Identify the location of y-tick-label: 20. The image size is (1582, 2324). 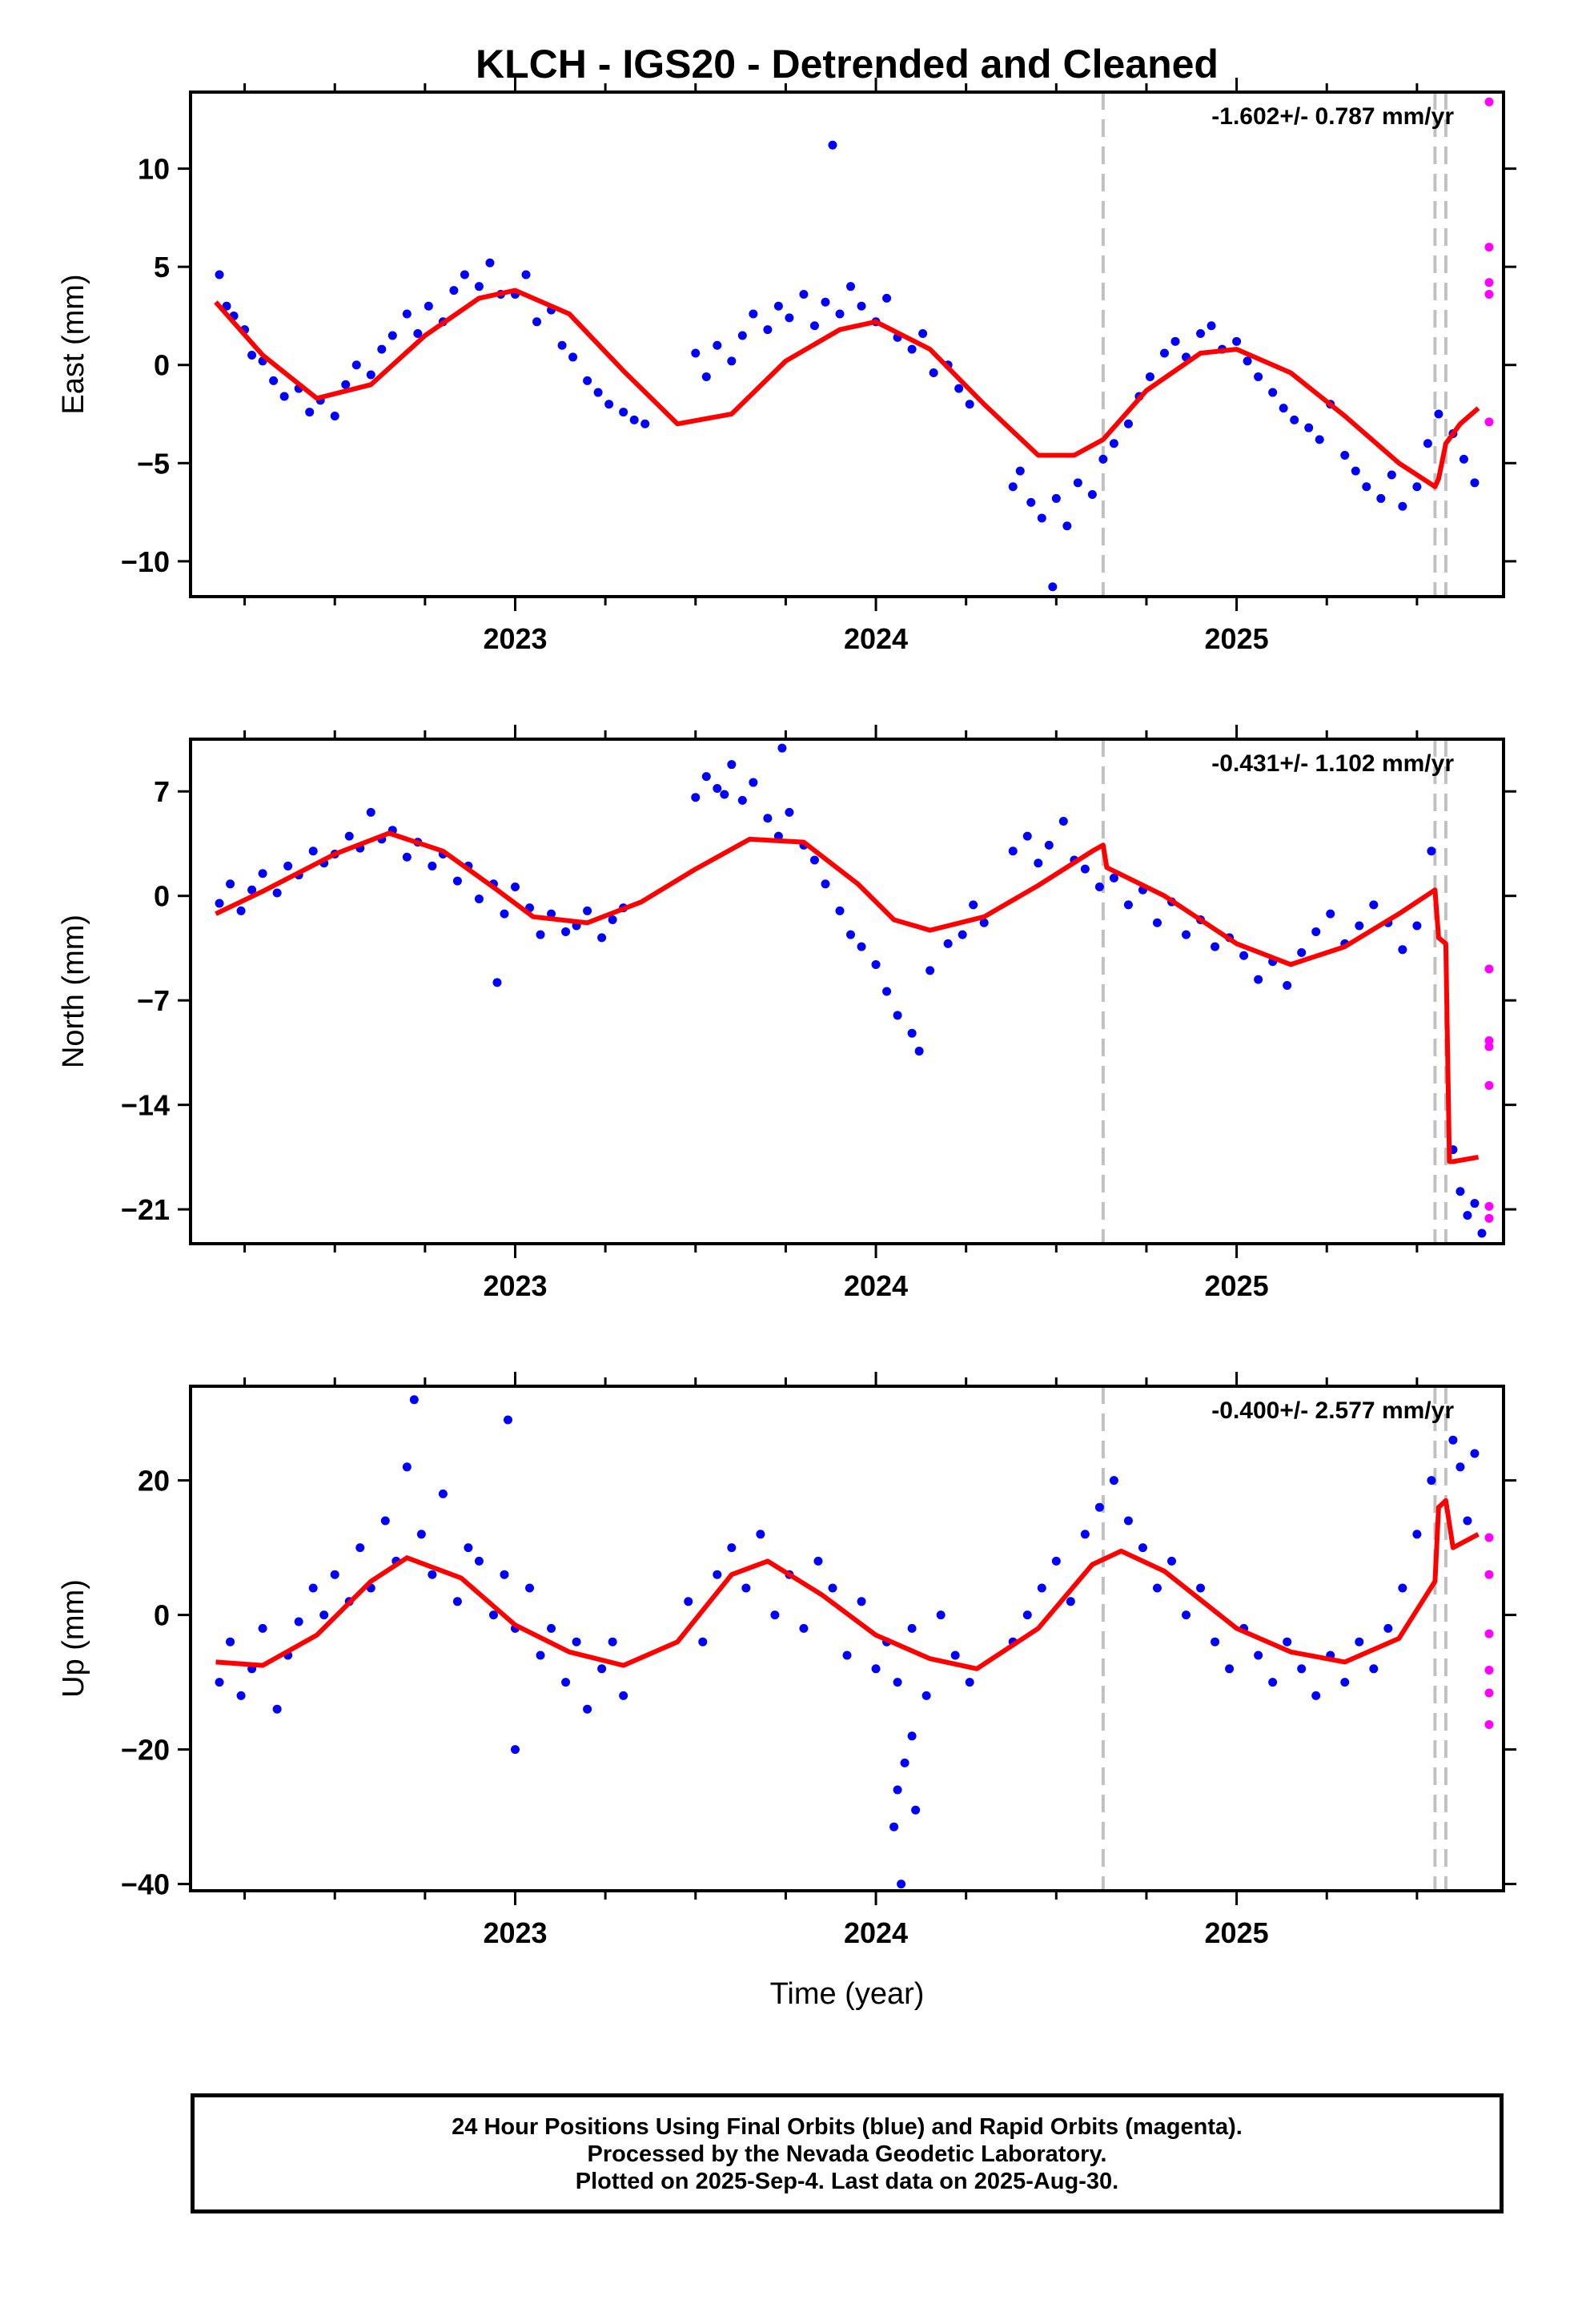
(154, 1481).